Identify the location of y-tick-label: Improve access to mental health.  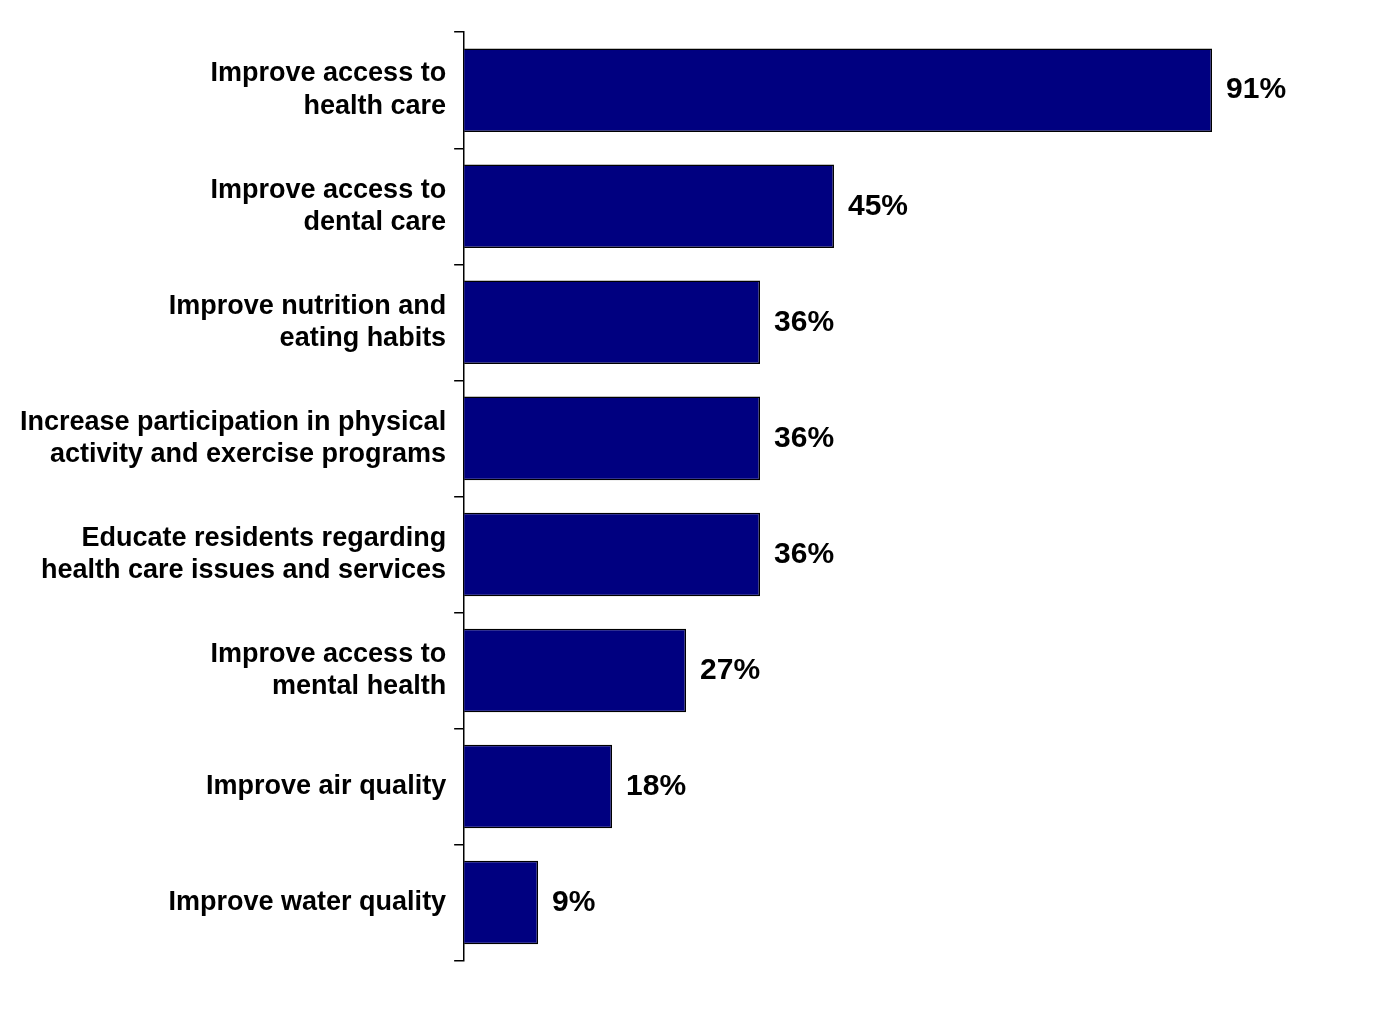
(328, 669).